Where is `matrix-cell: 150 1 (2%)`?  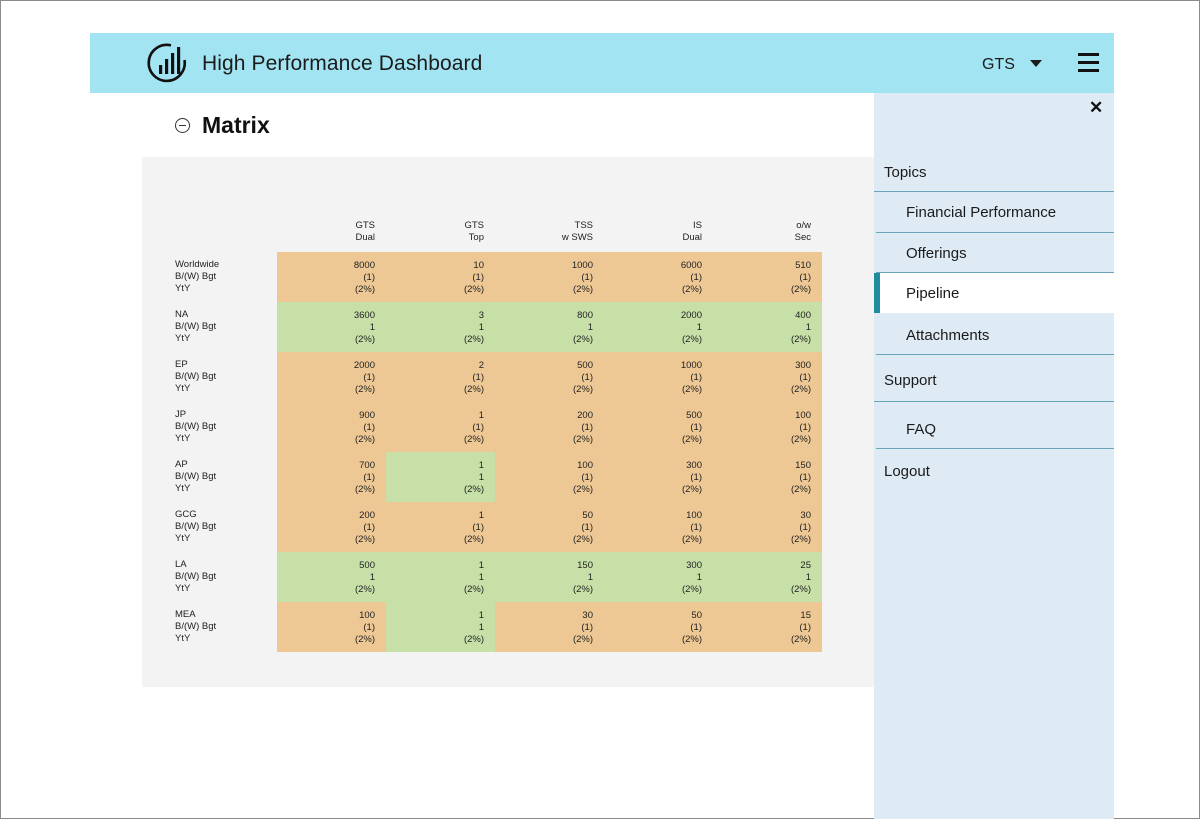 matrix-cell: 150 1 (2%) is located at coordinates (549, 577).